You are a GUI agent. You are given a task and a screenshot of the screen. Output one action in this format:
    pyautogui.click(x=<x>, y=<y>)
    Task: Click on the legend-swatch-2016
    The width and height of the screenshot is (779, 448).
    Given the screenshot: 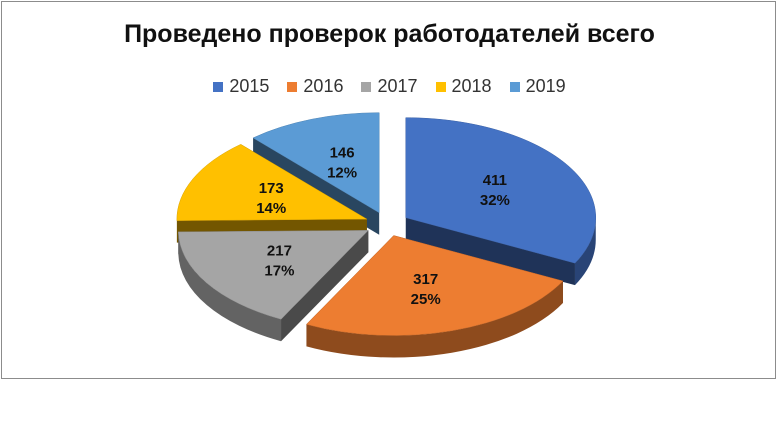 What is the action you would take?
    pyautogui.click(x=292, y=86)
    